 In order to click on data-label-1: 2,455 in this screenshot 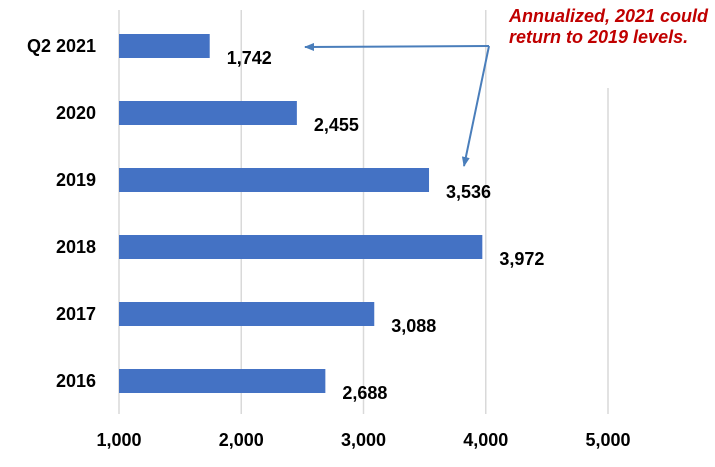, I will do `click(336, 125)`.